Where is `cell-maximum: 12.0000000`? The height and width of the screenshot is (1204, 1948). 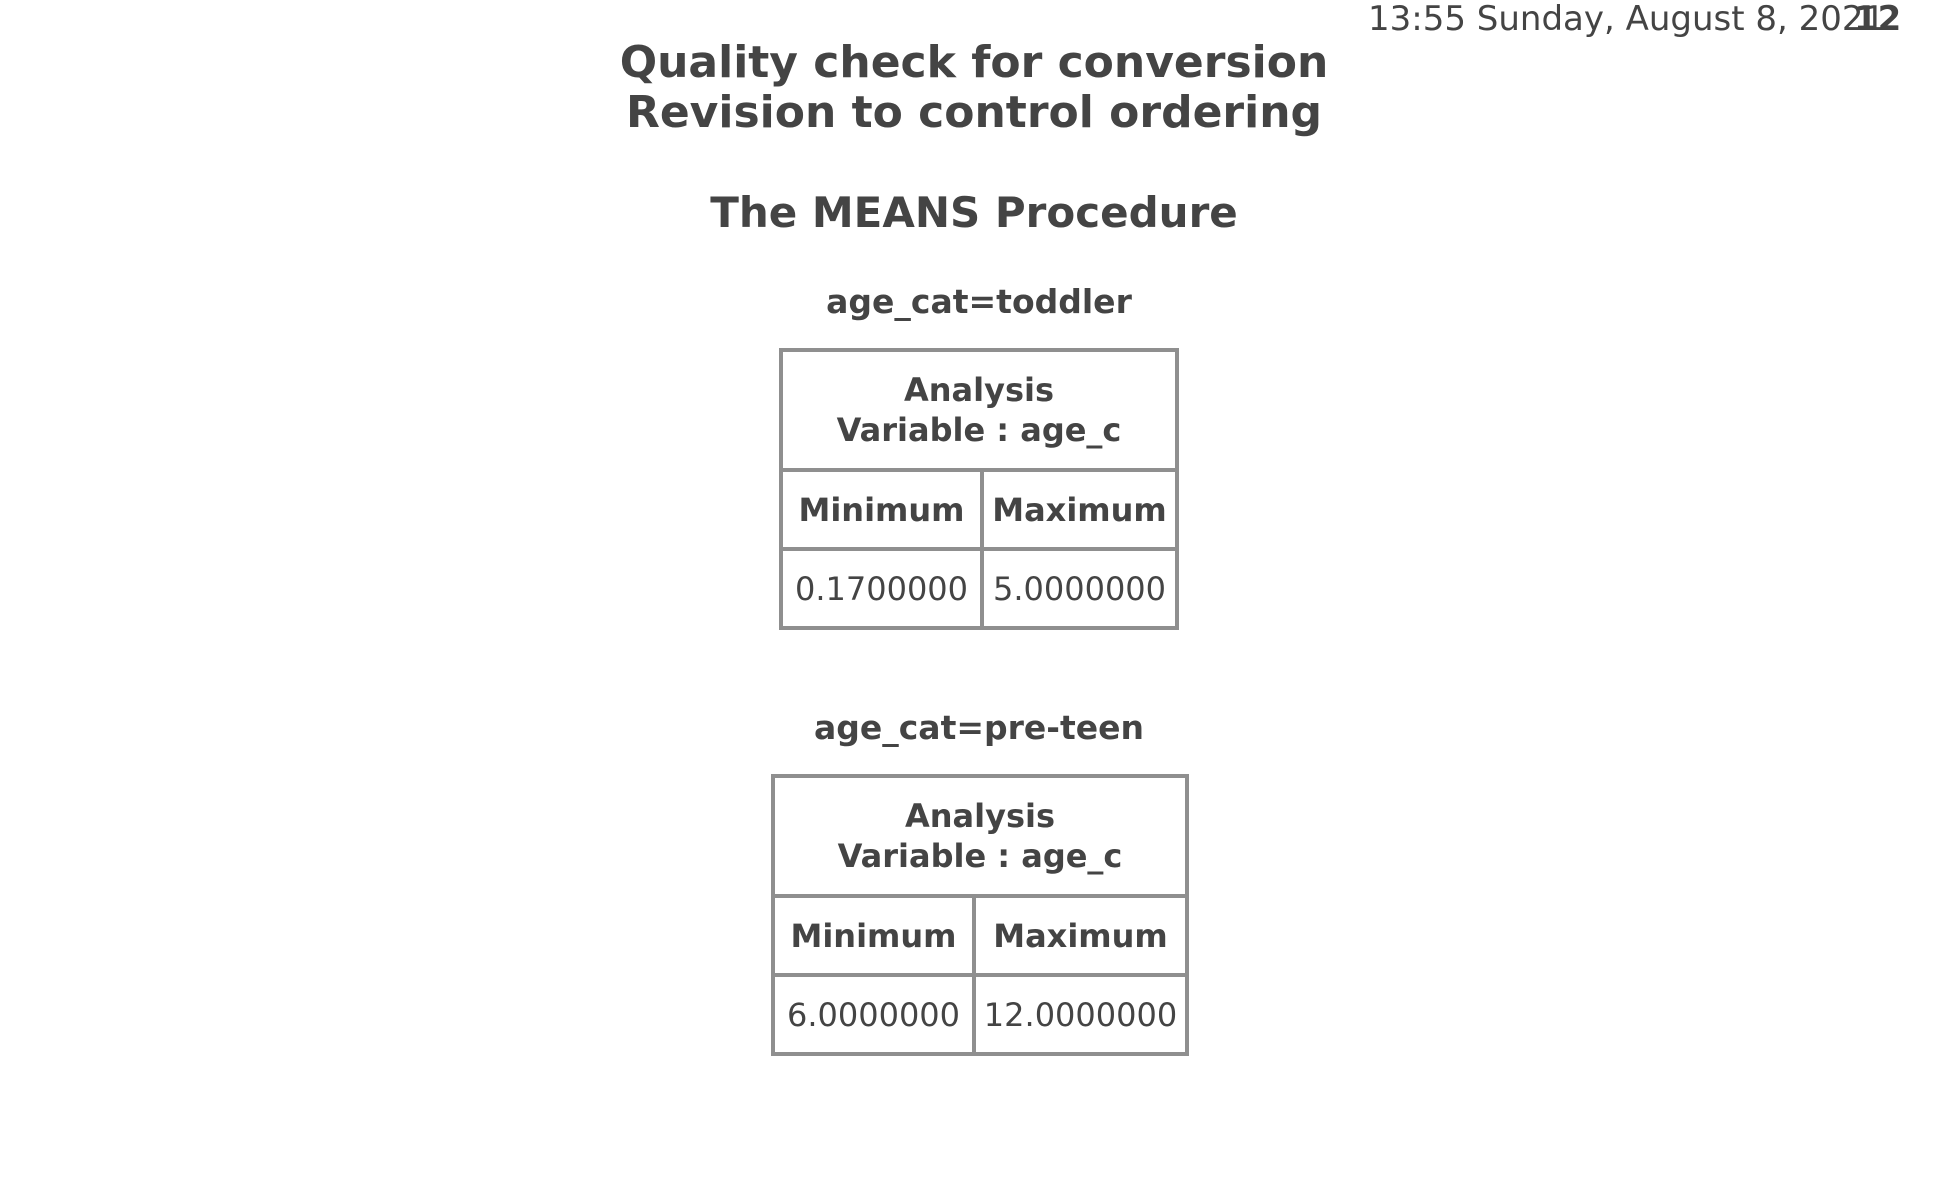 cell-maximum: 12.0000000 is located at coordinates (1080, 1014).